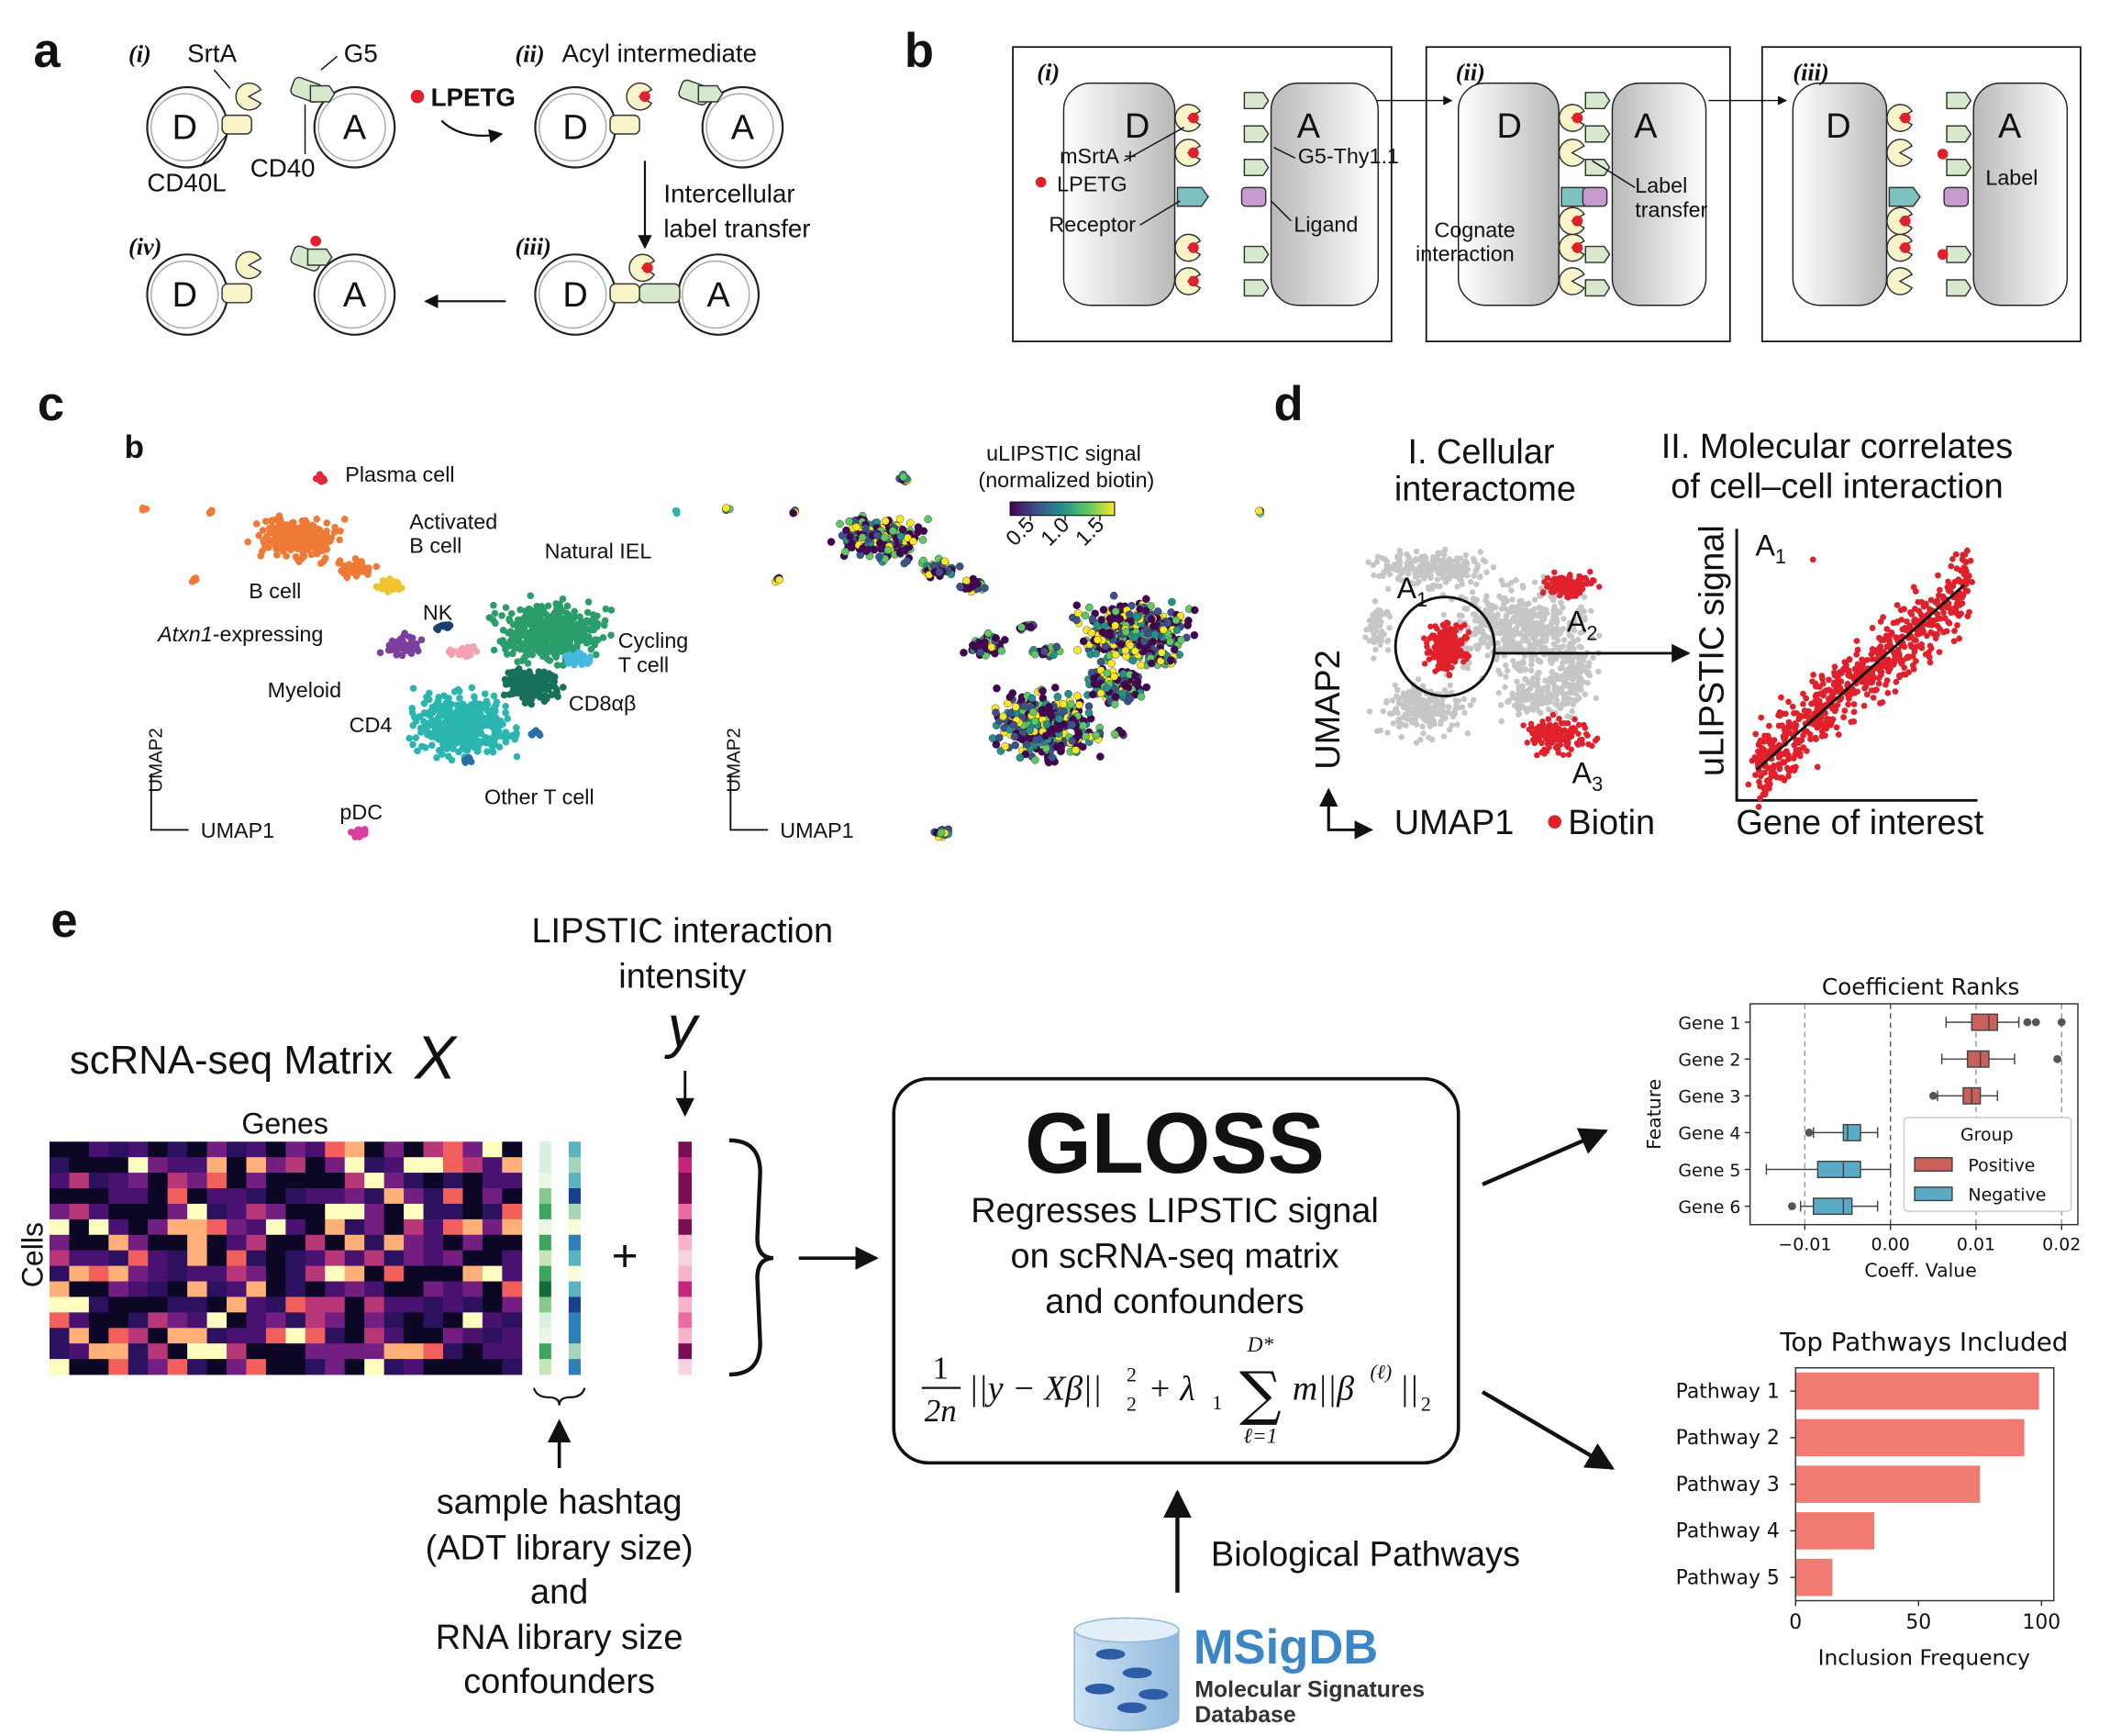 Image resolution: width=2110 pixels, height=1736 pixels. Describe the element at coordinates (1350, 821) in the screenshot. I see `axis-arrows` at that location.